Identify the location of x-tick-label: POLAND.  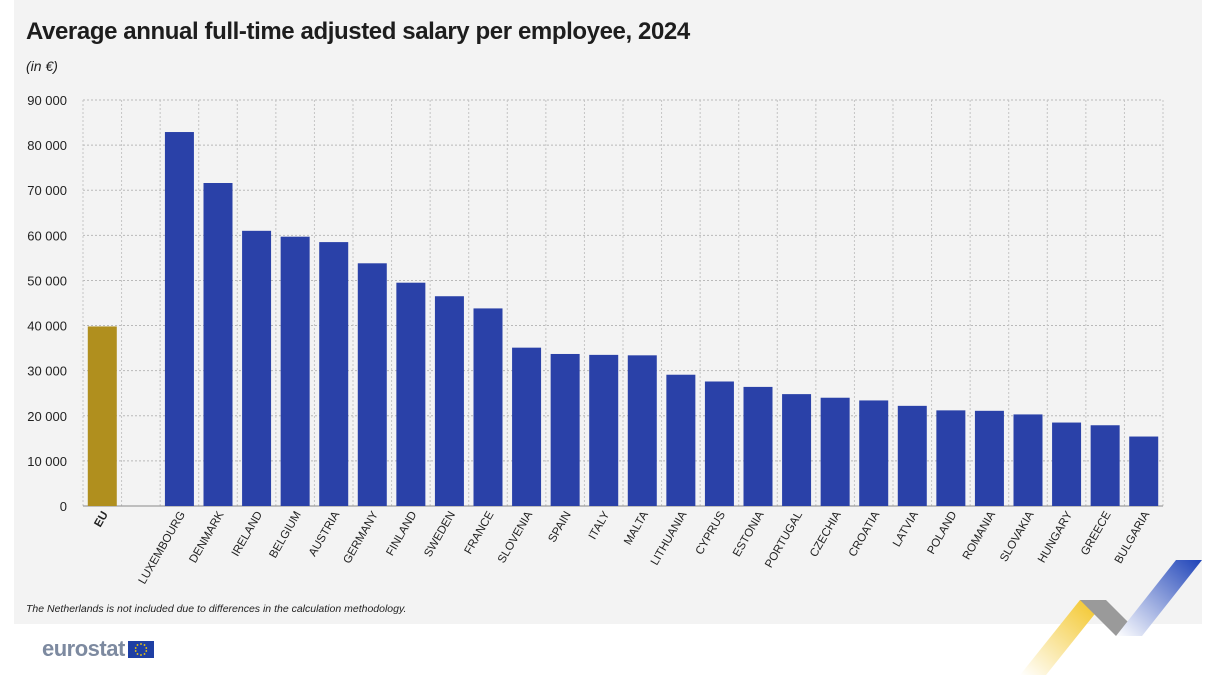
(942, 533).